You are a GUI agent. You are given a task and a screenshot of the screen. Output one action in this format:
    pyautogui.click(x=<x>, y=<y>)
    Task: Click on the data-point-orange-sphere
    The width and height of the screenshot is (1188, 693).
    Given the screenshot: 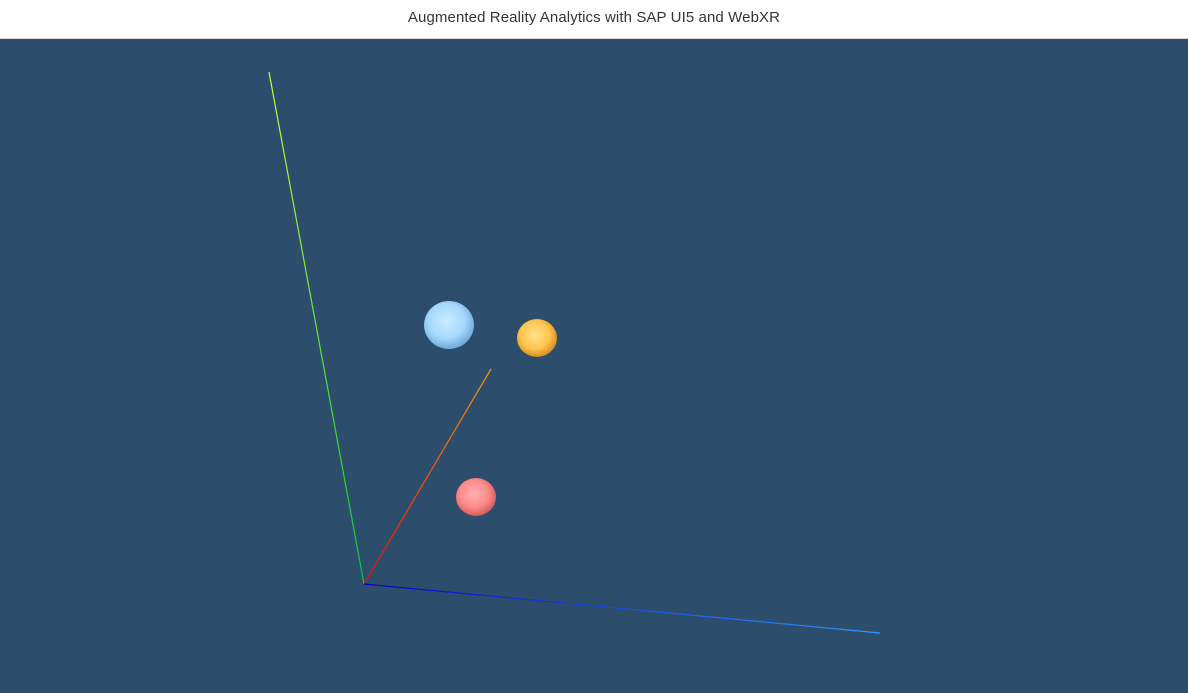 What is the action you would take?
    pyautogui.click(x=537, y=338)
    